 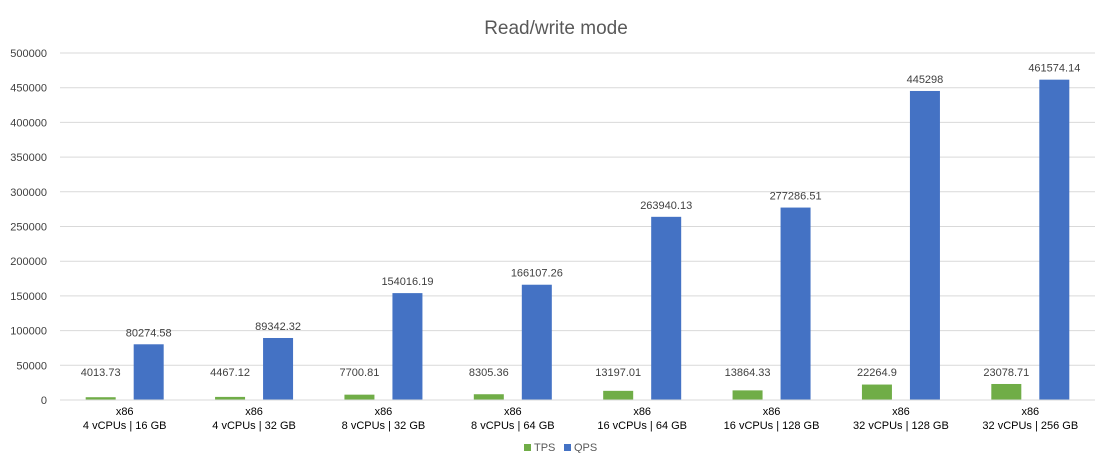 I want to click on data-label-tps: 8305.36, so click(x=489, y=373).